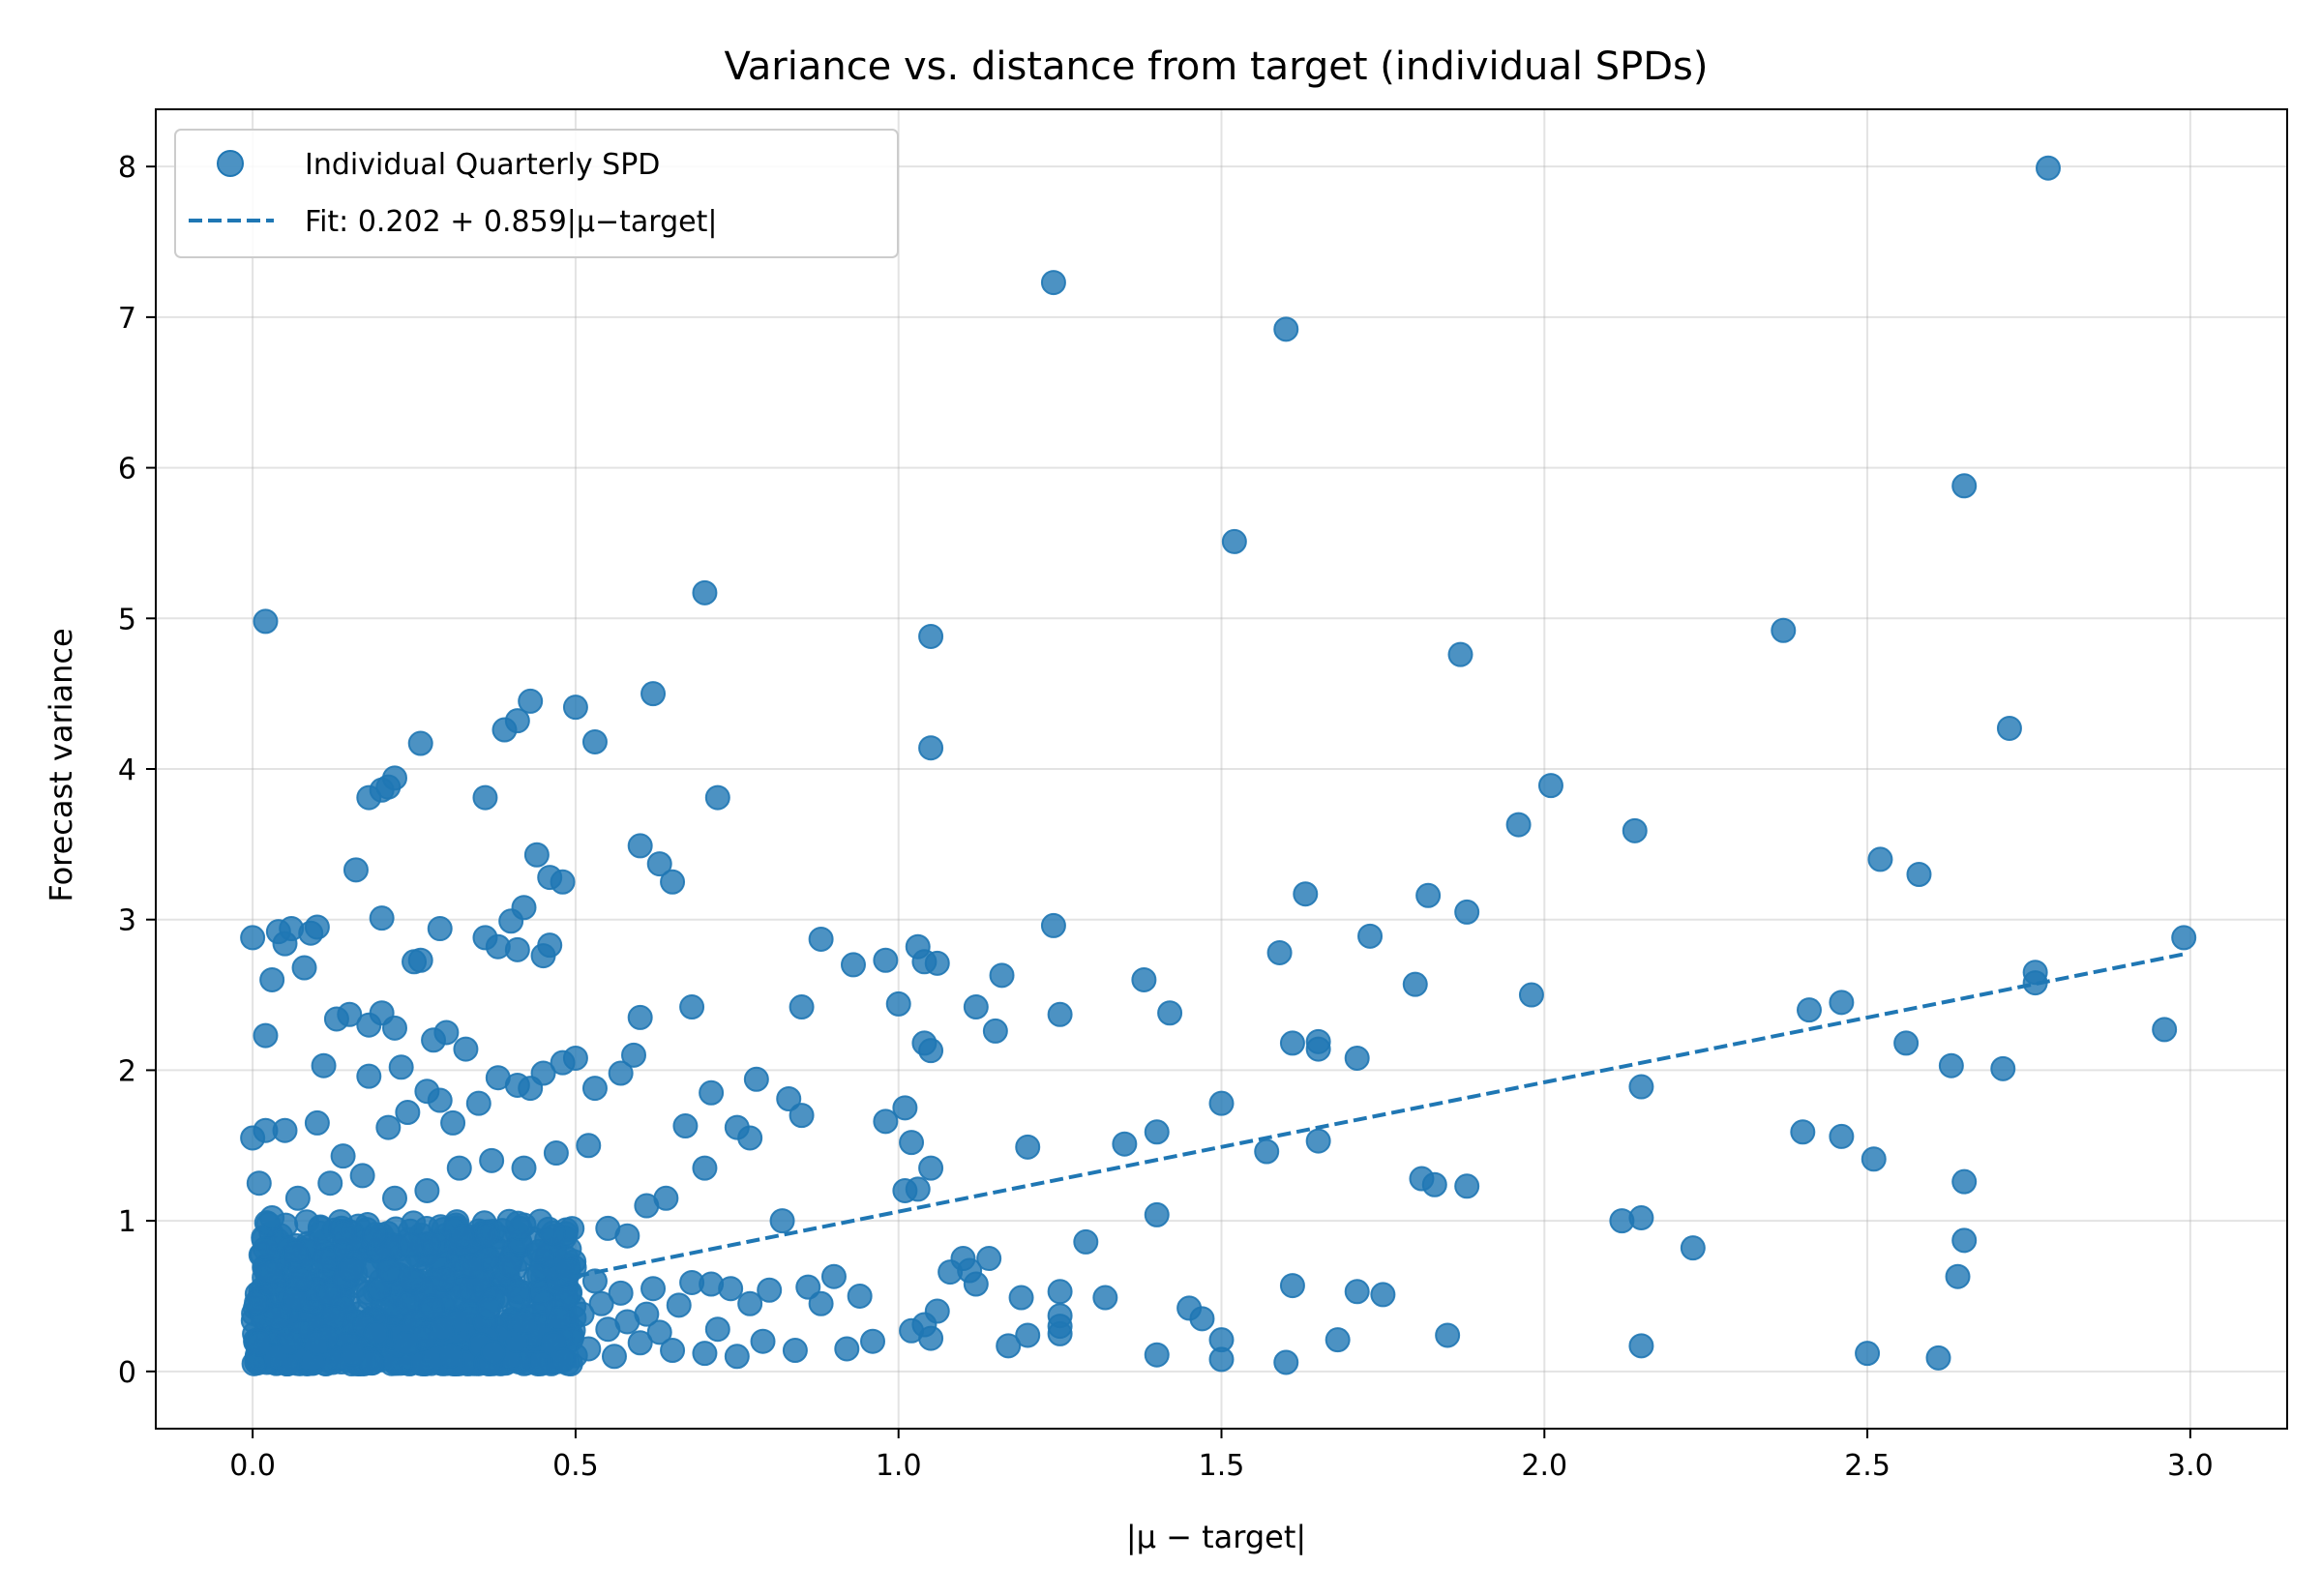 The image size is (2322, 1596). Describe the element at coordinates (1867, 1466) in the screenshot. I see `x-tick-label: 2.5` at that location.